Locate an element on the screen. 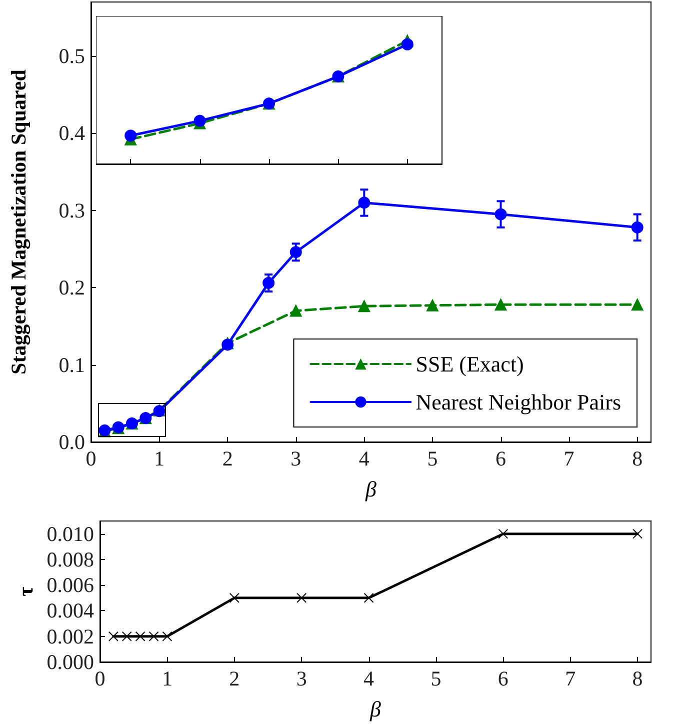  y-axis-title: Staggered Magnetization Squared is located at coordinates (18, 221).